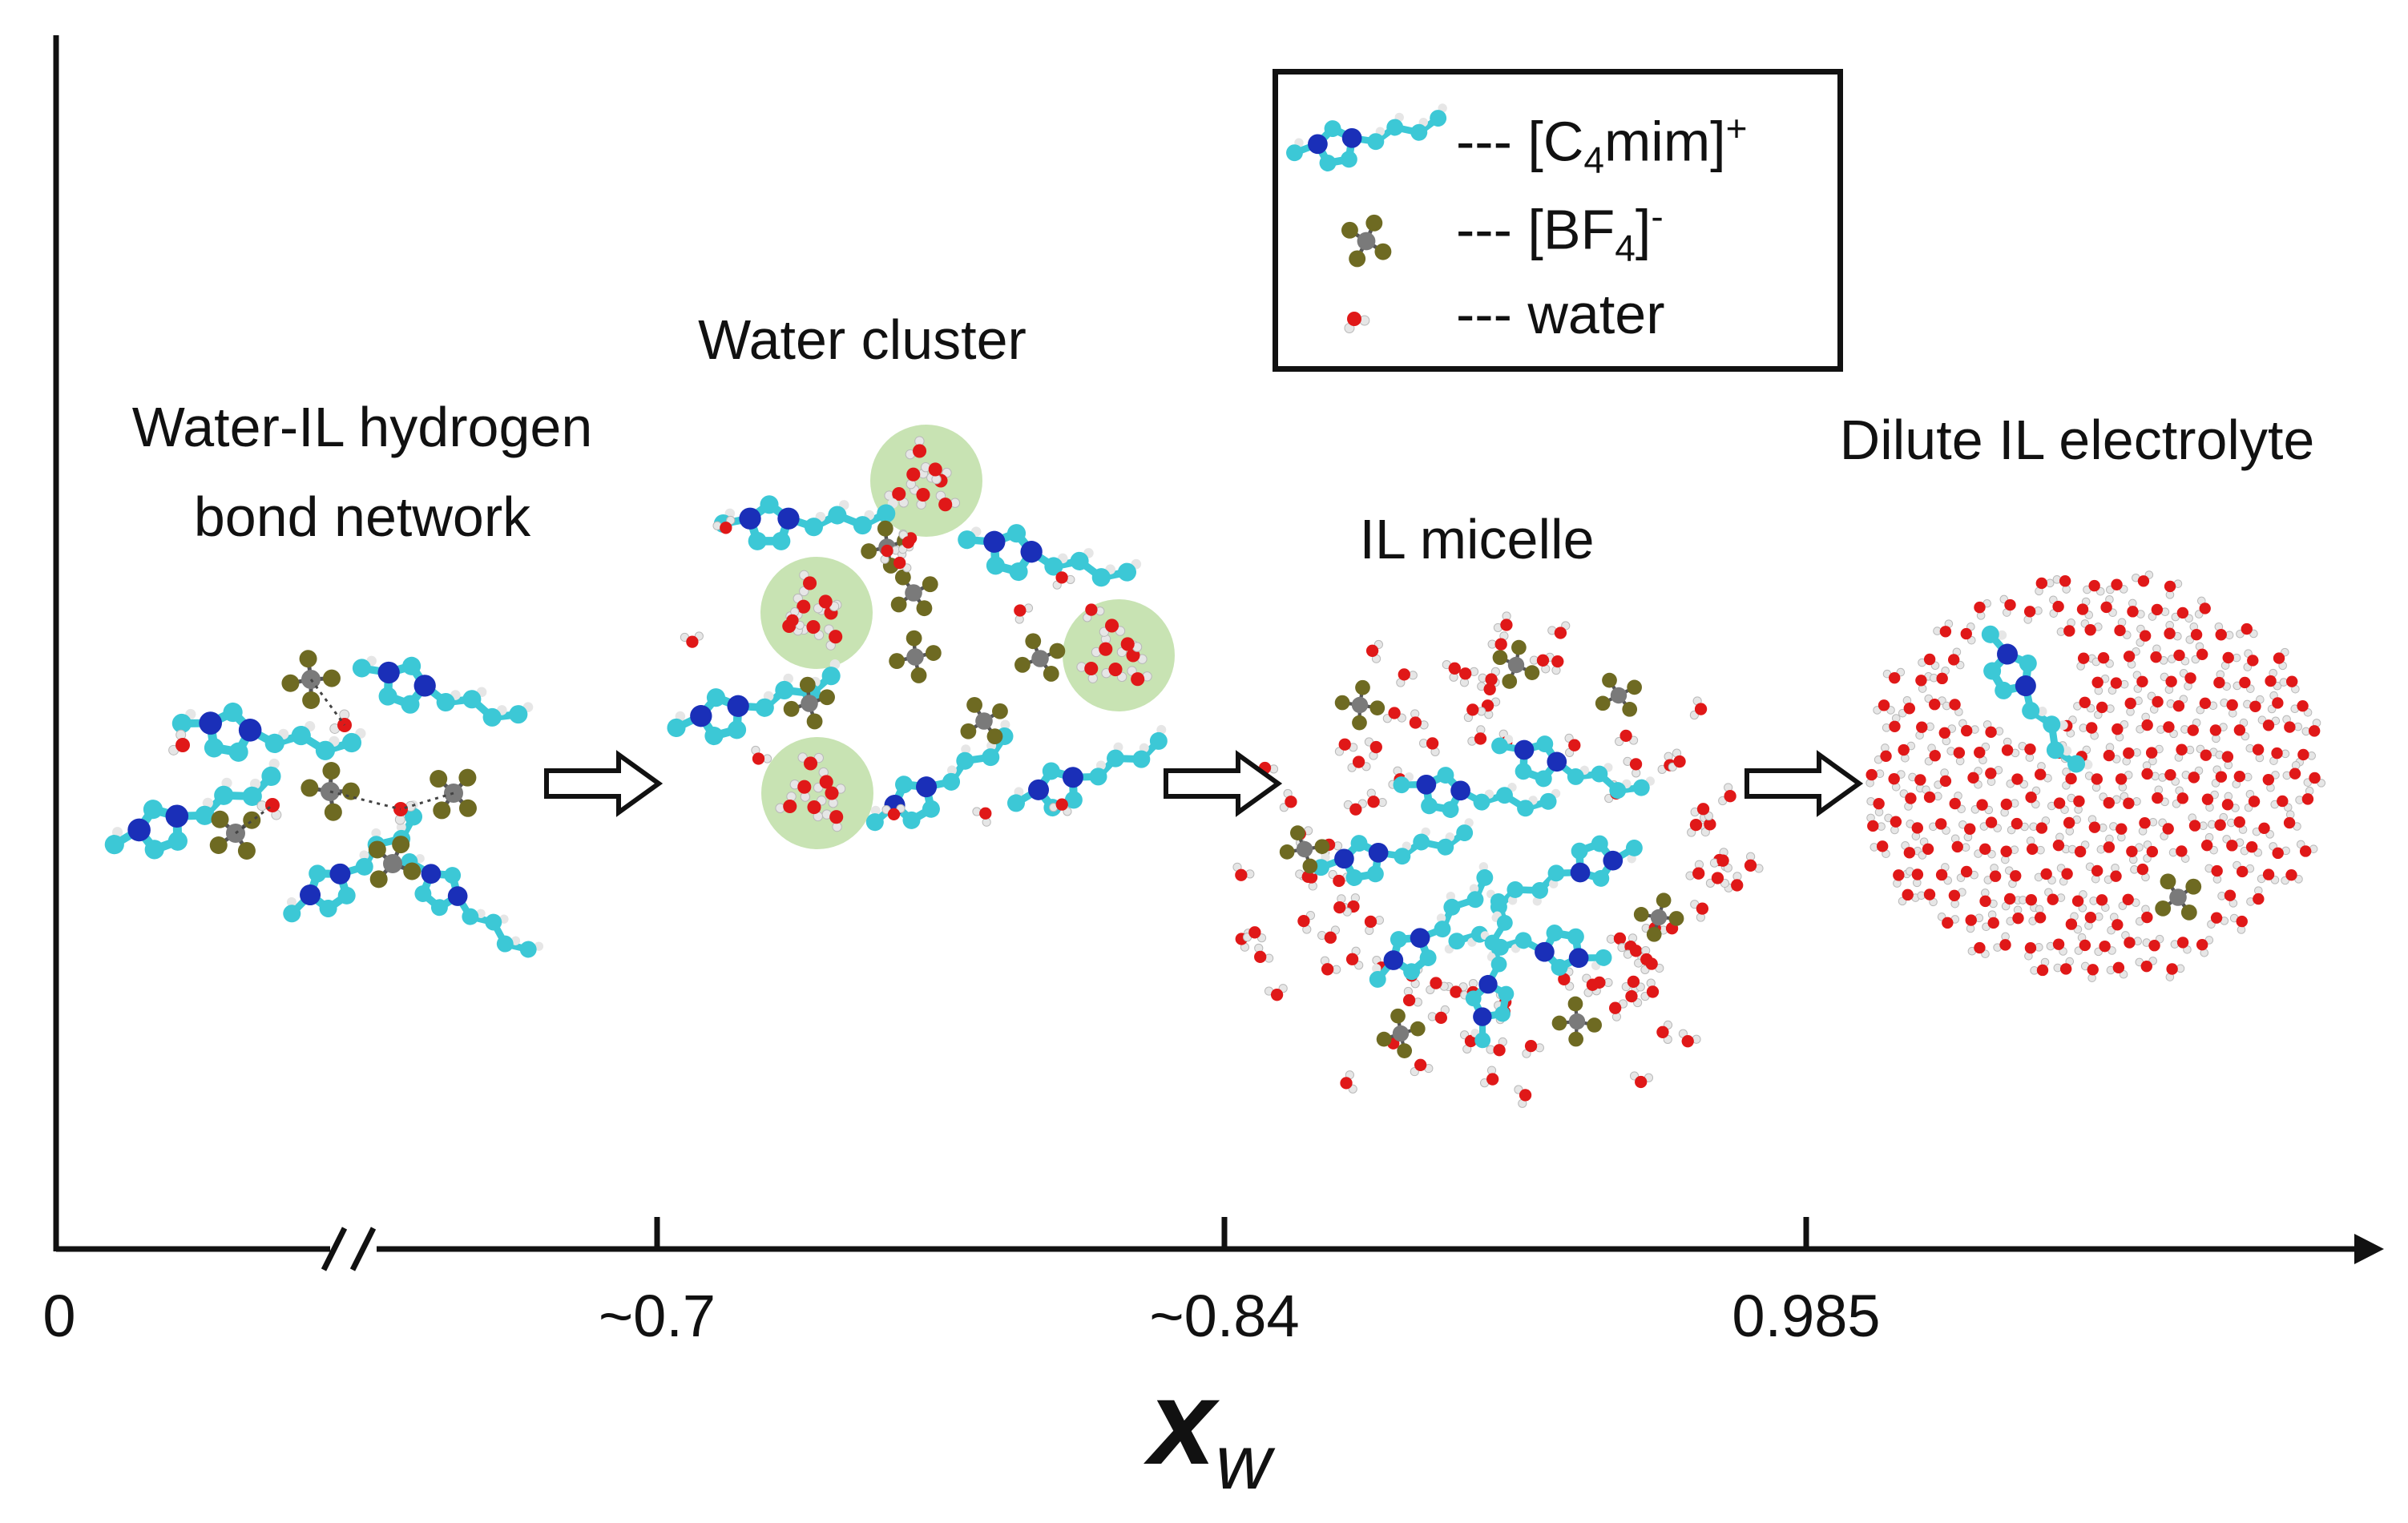 This screenshot has width=2408, height=1523. I want to click on axis-symbol-subscript: w, so click(1244, 1463).